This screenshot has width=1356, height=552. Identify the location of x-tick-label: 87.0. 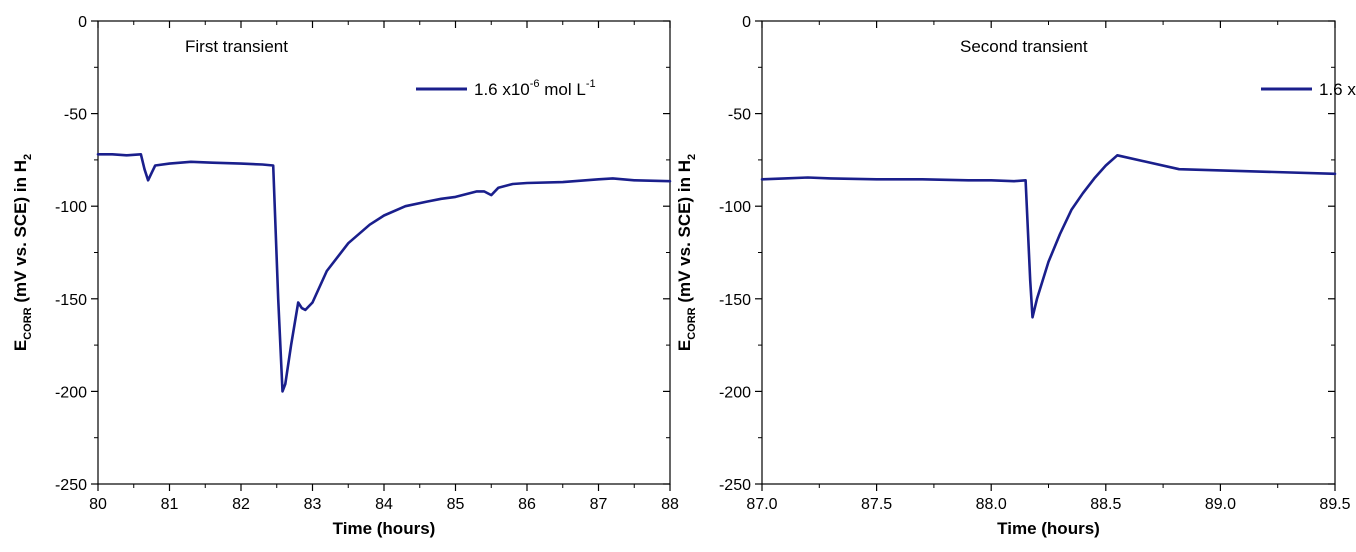
(761, 504).